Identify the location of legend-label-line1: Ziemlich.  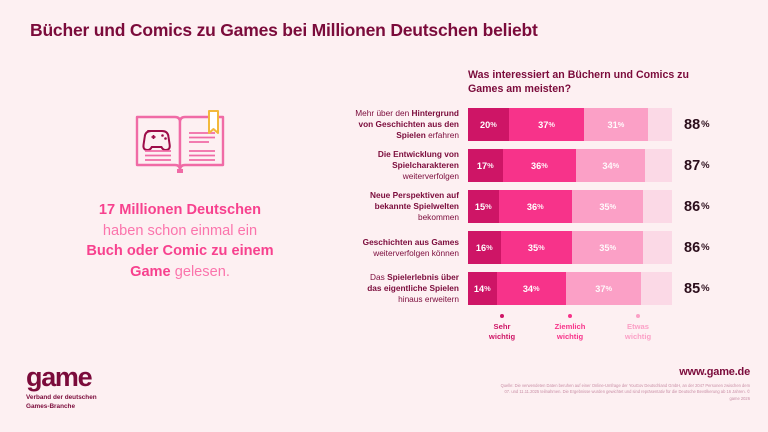
(570, 326).